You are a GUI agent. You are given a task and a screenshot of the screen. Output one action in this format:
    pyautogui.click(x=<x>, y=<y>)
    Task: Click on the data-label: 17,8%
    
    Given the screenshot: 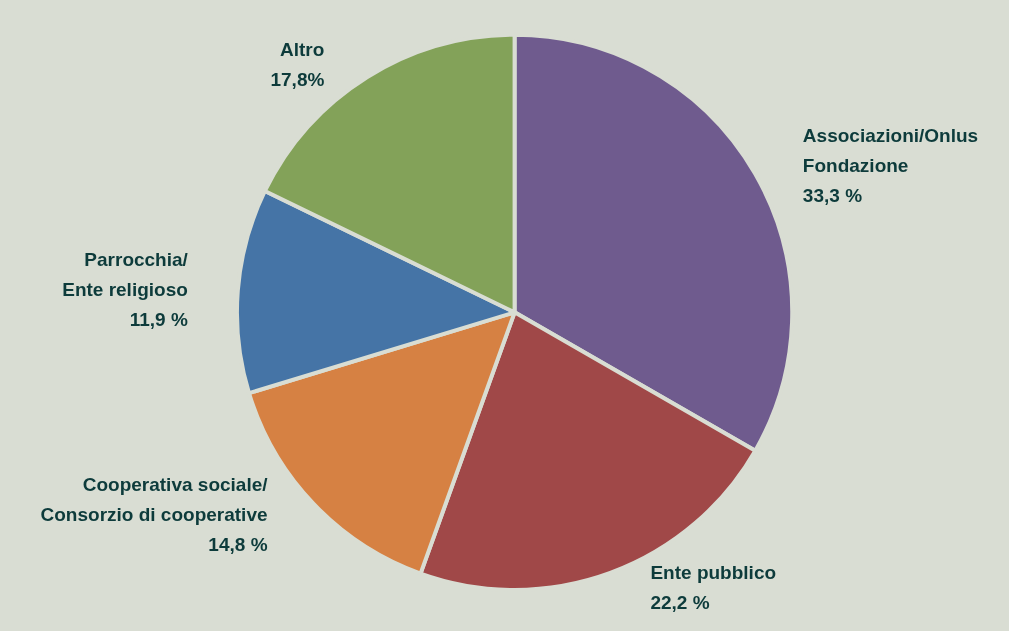 What is the action you would take?
    pyautogui.click(x=297, y=79)
    